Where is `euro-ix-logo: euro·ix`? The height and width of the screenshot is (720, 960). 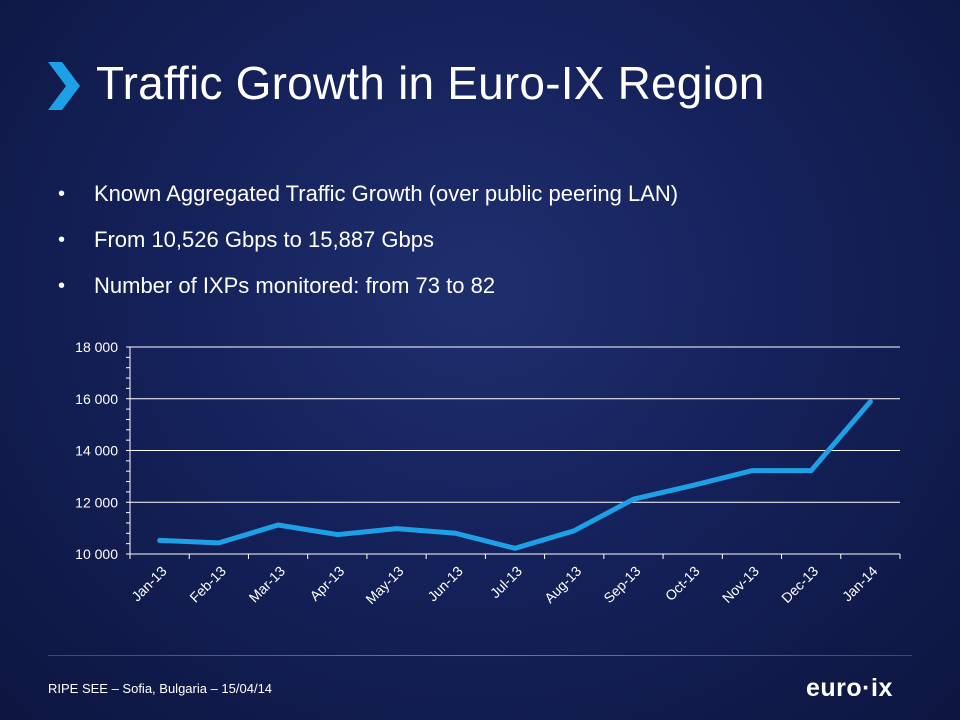 euro-ix-logo: euro·ix is located at coordinates (849, 688).